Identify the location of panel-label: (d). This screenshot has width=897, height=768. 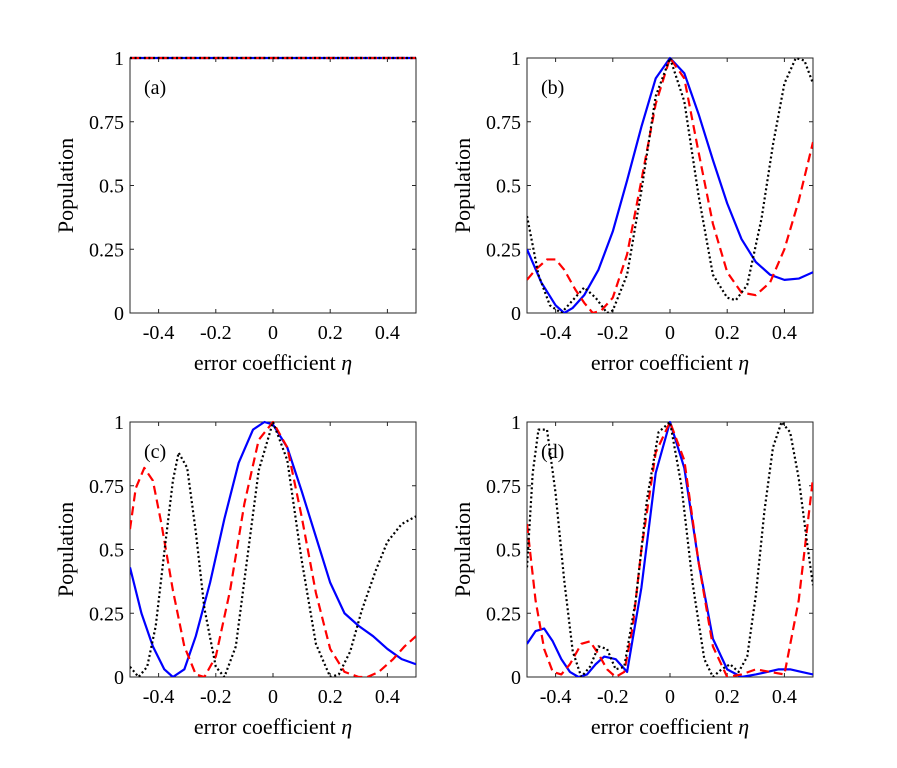
(552, 452).